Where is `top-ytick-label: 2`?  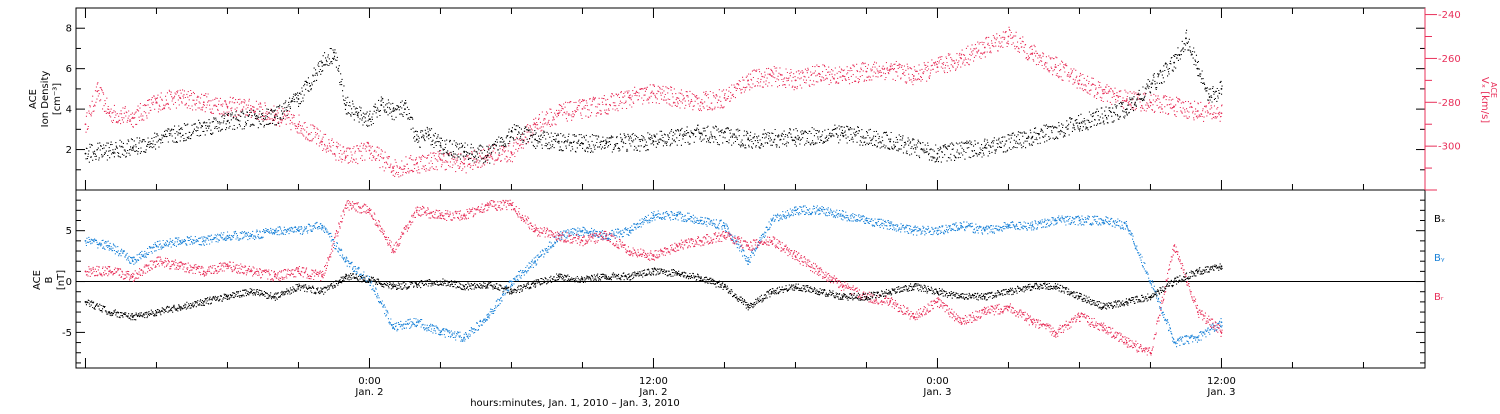 top-ytick-label: 2 is located at coordinates (69, 150).